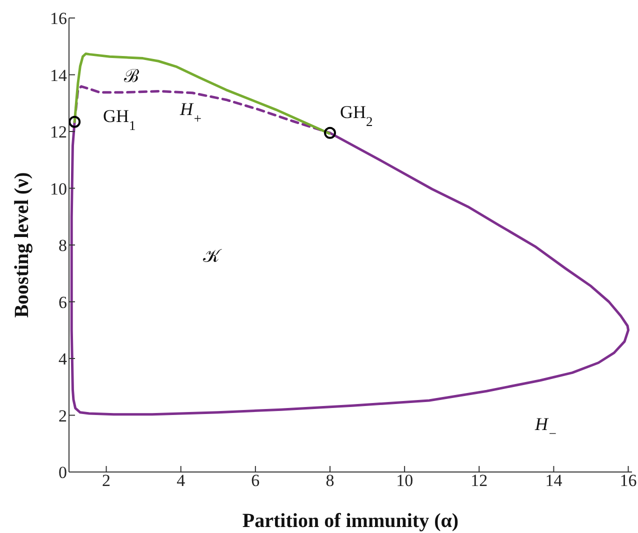  I want to click on annotation: 𝒦, so click(212, 256).